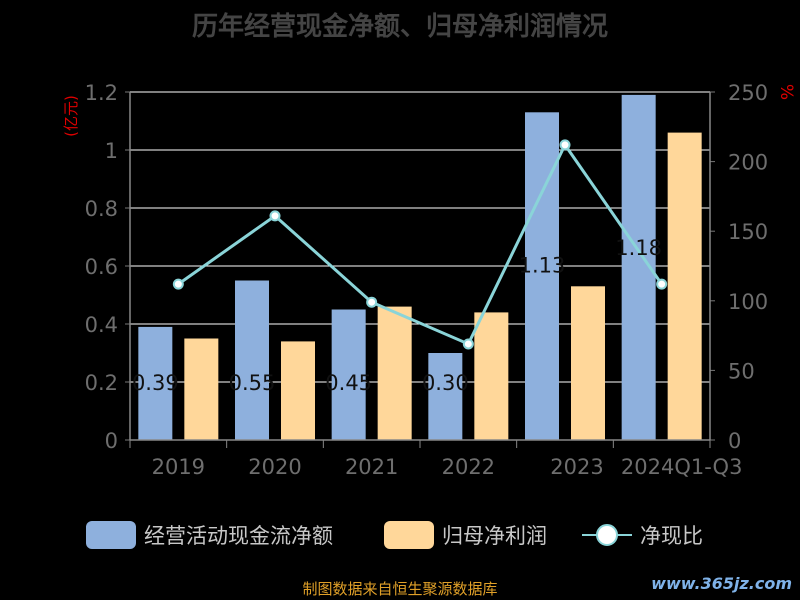 This screenshot has width=800, height=600. Describe the element at coordinates (741, 371) in the screenshot. I see `y-tick-right: 50` at that location.